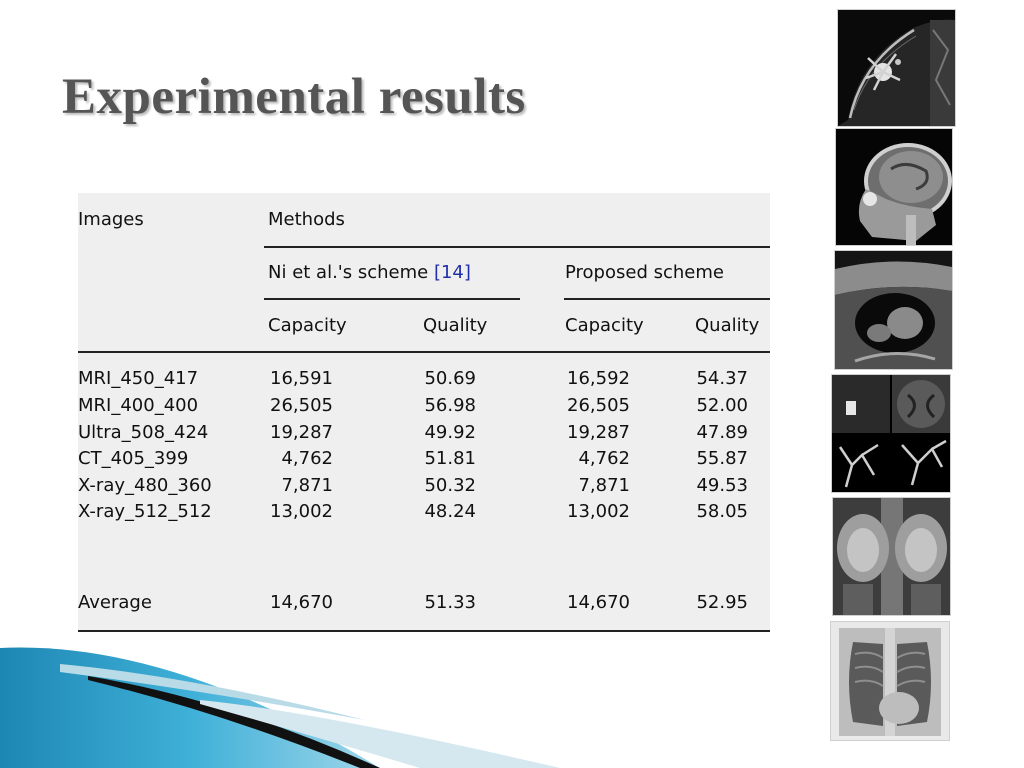 The height and width of the screenshot is (768, 1024). I want to click on row-2-proposed-quality: 52.00, so click(722, 405).